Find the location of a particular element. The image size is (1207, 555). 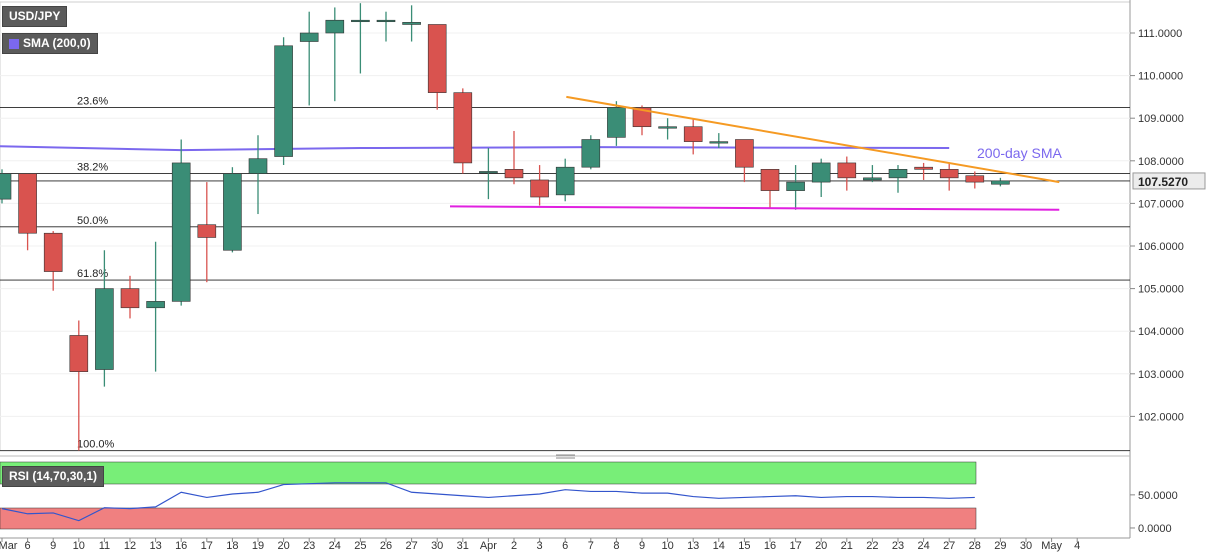

rsi-legend-text: RSI (14,70,30,1) is located at coordinates (53, 476).